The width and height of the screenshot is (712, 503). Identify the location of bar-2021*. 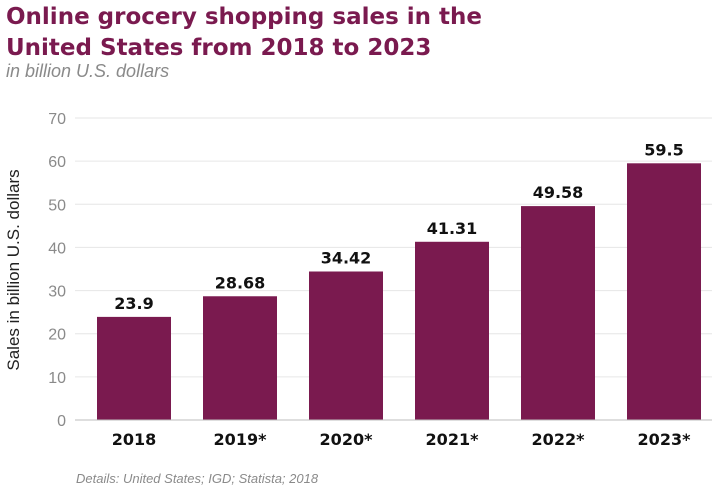
(452, 330).